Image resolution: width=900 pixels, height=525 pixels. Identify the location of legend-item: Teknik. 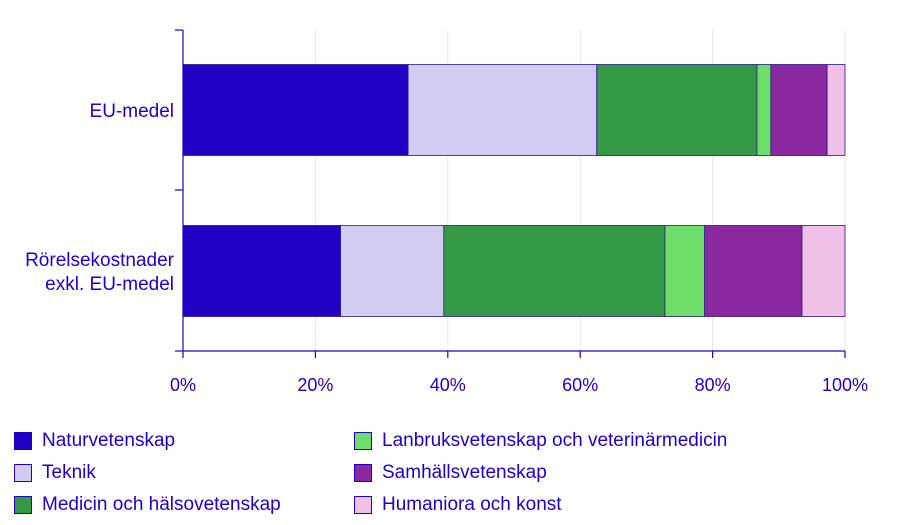
(55, 473).